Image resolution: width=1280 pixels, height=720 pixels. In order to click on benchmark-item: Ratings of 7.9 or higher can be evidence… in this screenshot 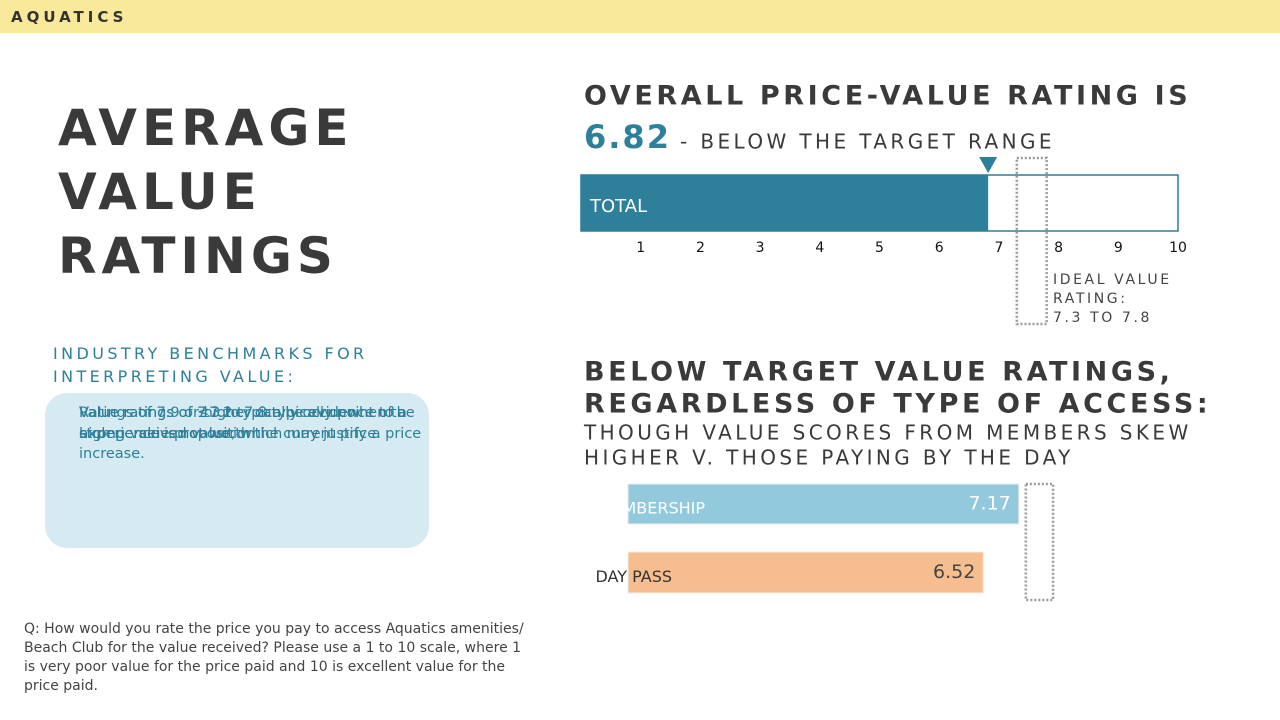, I will do `click(250, 434)`.